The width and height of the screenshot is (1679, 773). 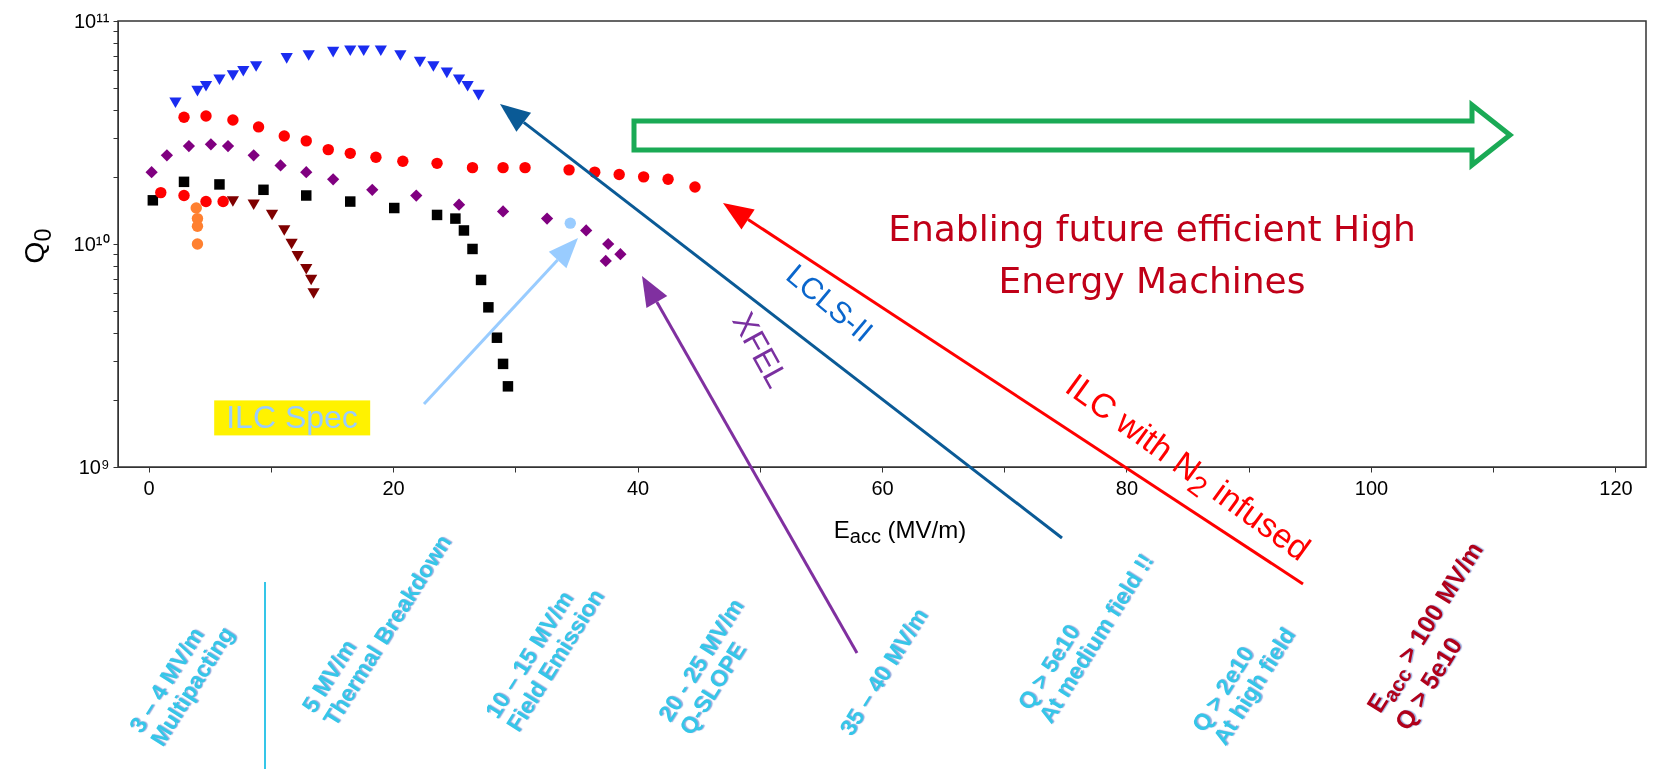 I want to click on x-axis-title: E$_{acc}$ (MV/m), so click(x=900, y=532).